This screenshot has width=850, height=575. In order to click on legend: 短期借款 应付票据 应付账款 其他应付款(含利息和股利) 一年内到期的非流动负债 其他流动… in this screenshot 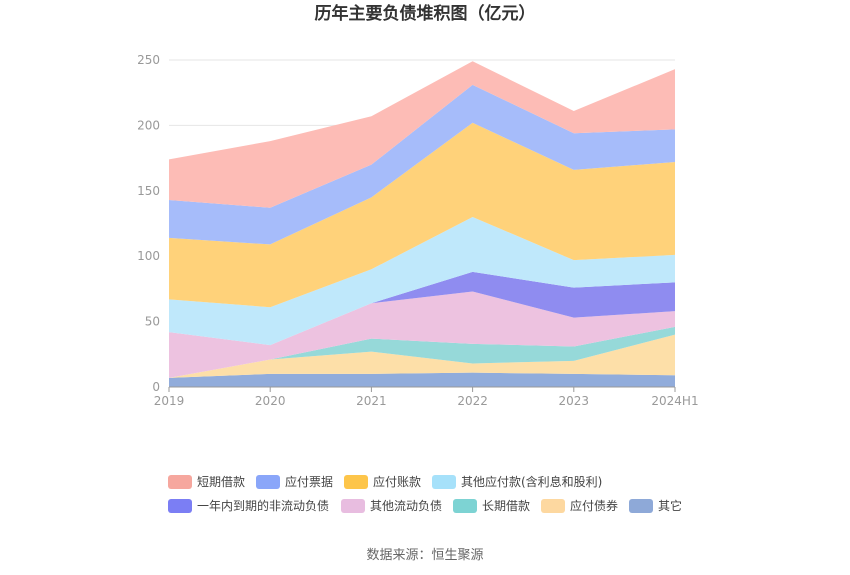, I will do `click(425, 493)`.